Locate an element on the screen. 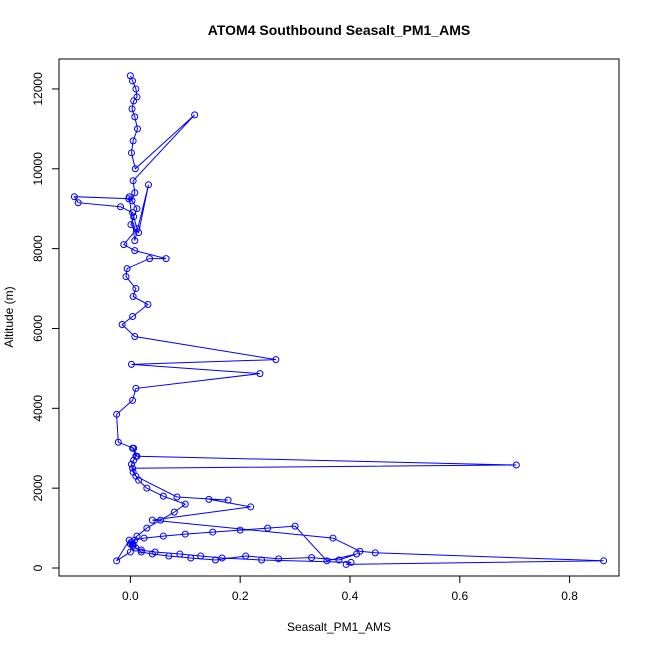 Image resolution: width=650 pixels, height=650 pixels. y-tick-label: 6000 is located at coordinates (38, 328).